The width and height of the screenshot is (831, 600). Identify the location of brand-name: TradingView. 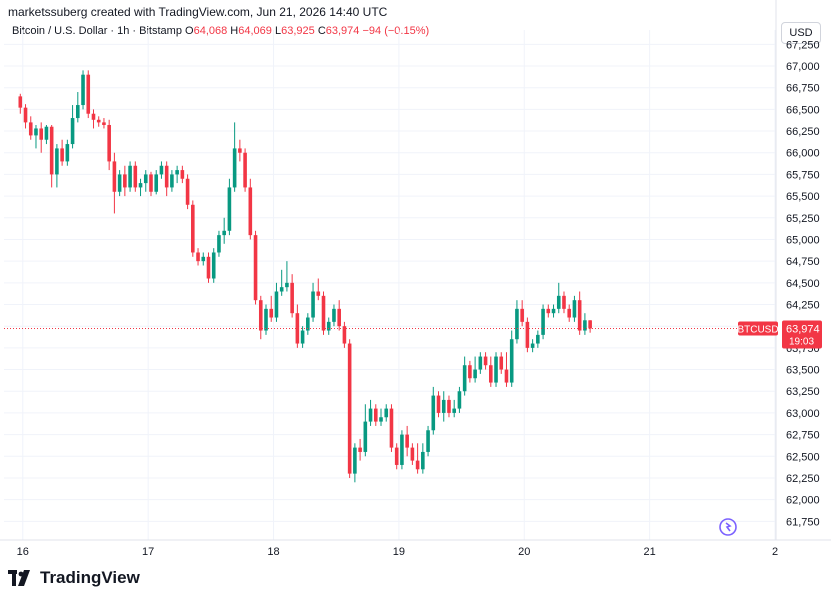
(90, 577).